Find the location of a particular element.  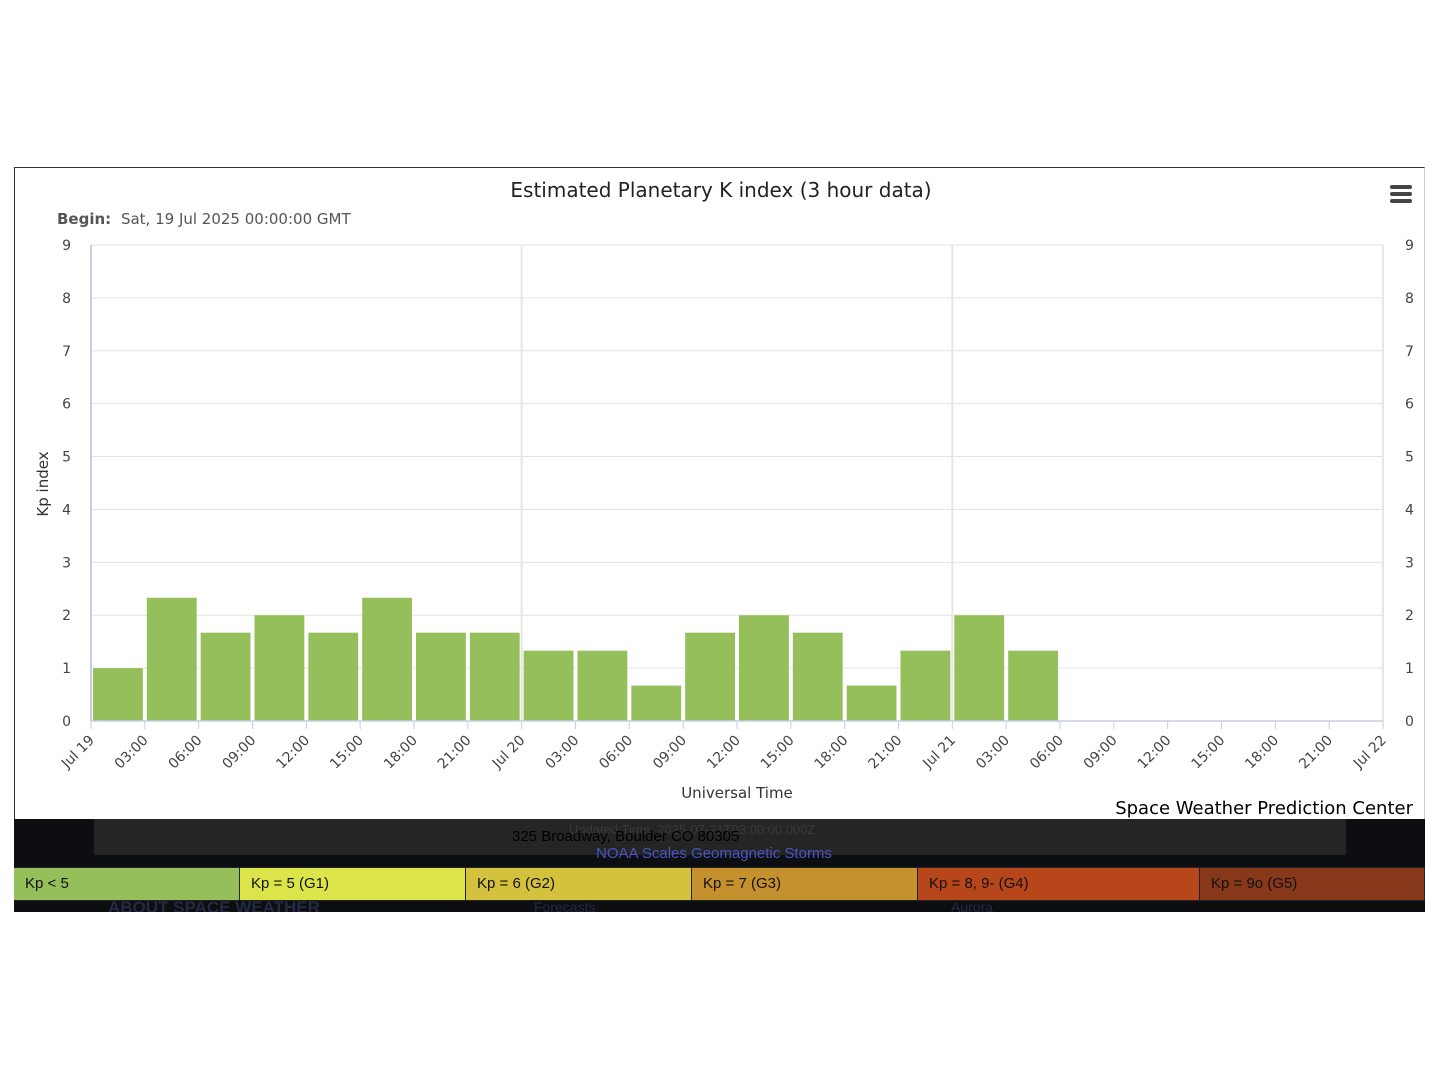

y-tick-label-right: 0 is located at coordinates (1409, 722).